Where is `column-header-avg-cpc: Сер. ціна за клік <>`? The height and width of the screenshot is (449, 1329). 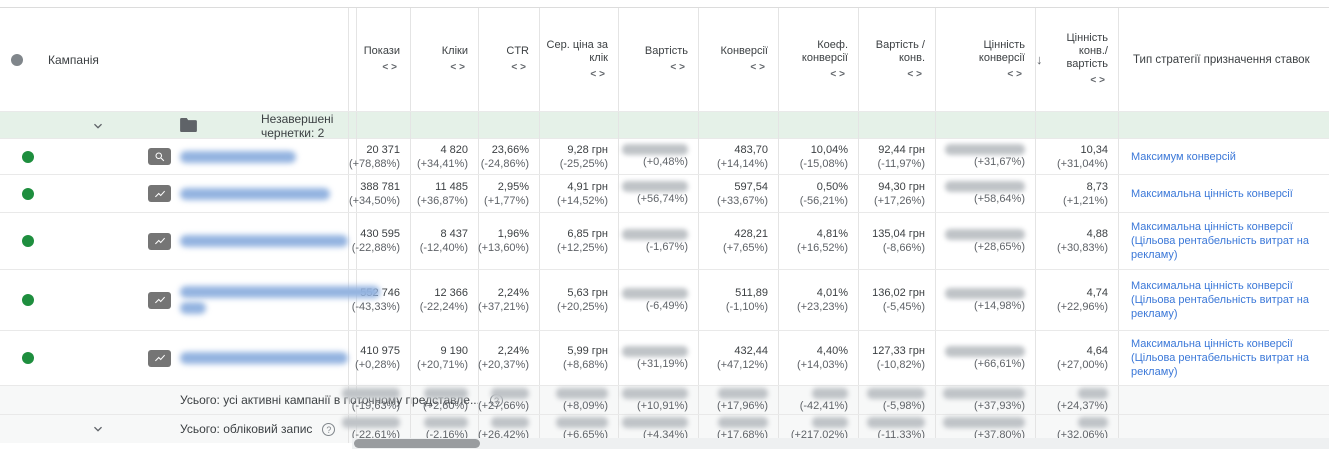
column-header-avg-cpc: Сер. ціна за клік <> is located at coordinates (578, 59).